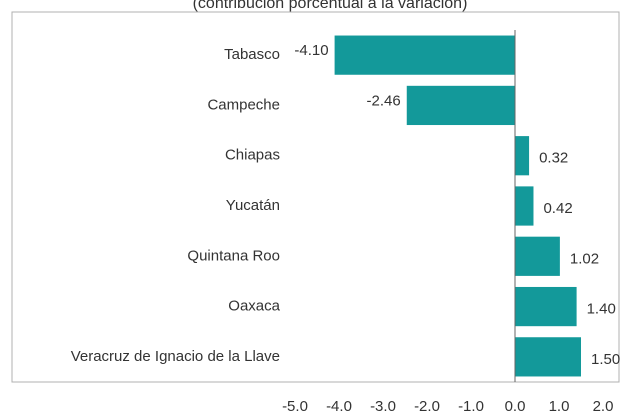 The height and width of the screenshot is (420, 625). What do you see at coordinates (175, 356) in the screenshot?
I see `category-label: Veracruz de Ignacio de la Llave` at bounding box center [175, 356].